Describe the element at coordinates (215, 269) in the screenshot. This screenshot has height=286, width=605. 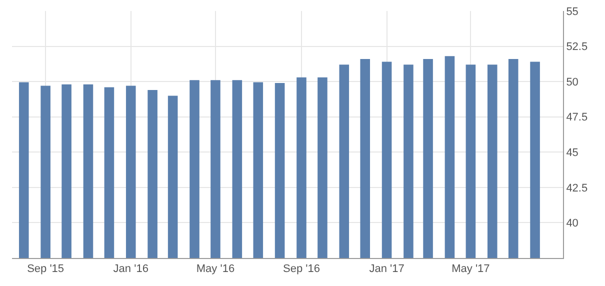
I see `x-tick-label: May '16` at that location.